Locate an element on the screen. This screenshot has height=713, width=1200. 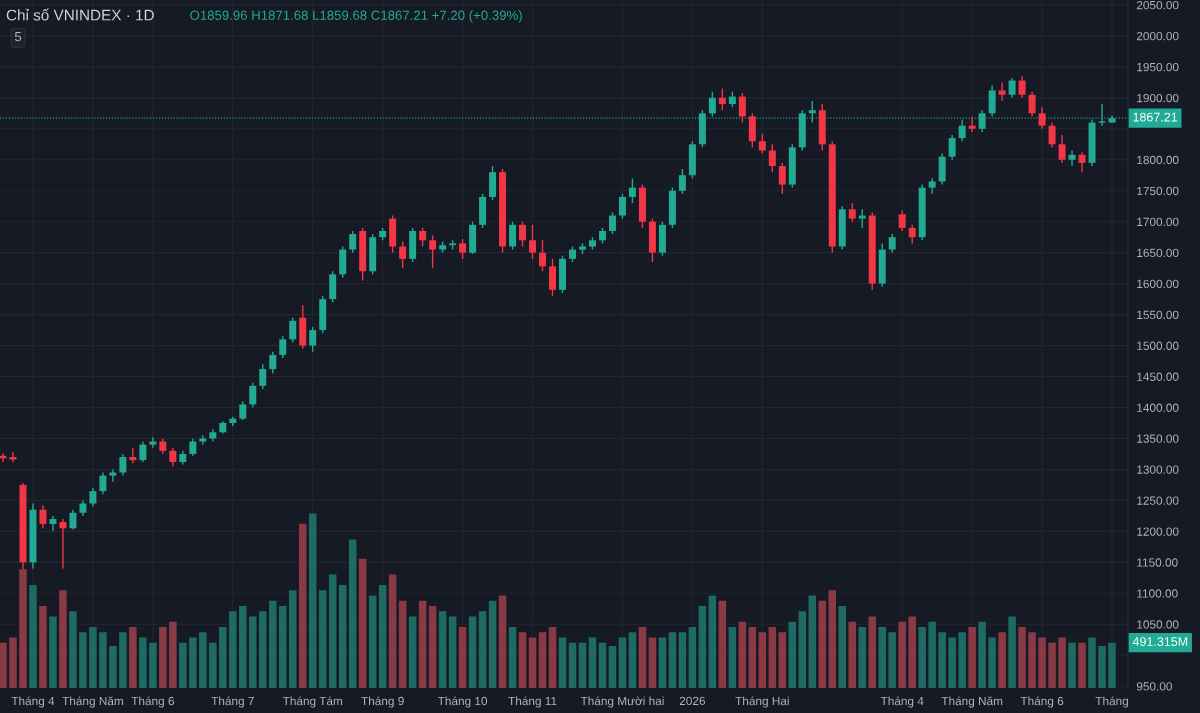
ref-line-label: 1867.21 is located at coordinates (1155, 117).